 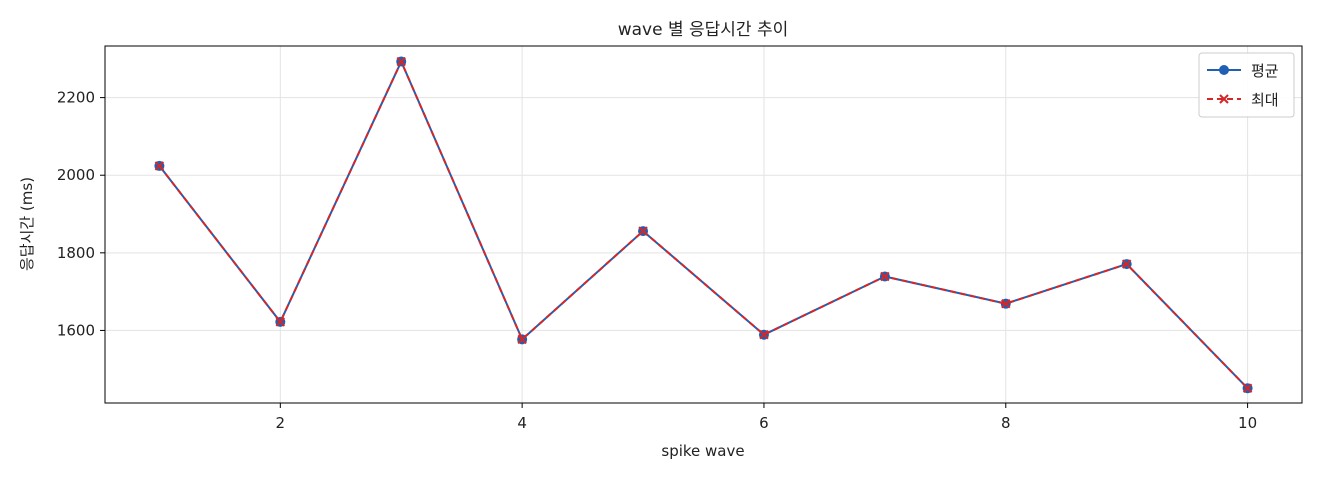 What do you see at coordinates (1247, 423) in the screenshot?
I see `x-tick-label: 10` at bounding box center [1247, 423].